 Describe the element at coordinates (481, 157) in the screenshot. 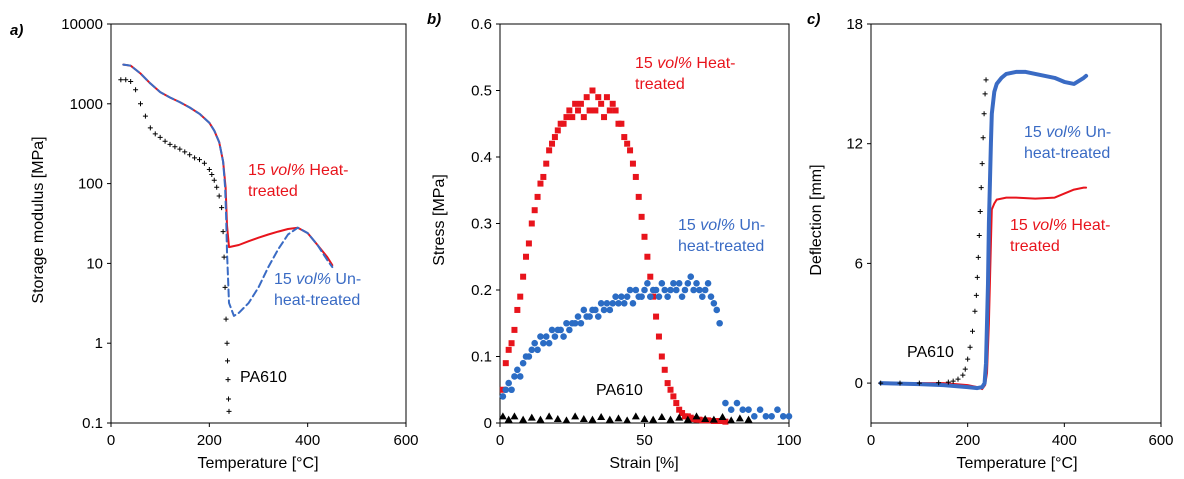

I see `y-tick-label: 0.4` at that location.